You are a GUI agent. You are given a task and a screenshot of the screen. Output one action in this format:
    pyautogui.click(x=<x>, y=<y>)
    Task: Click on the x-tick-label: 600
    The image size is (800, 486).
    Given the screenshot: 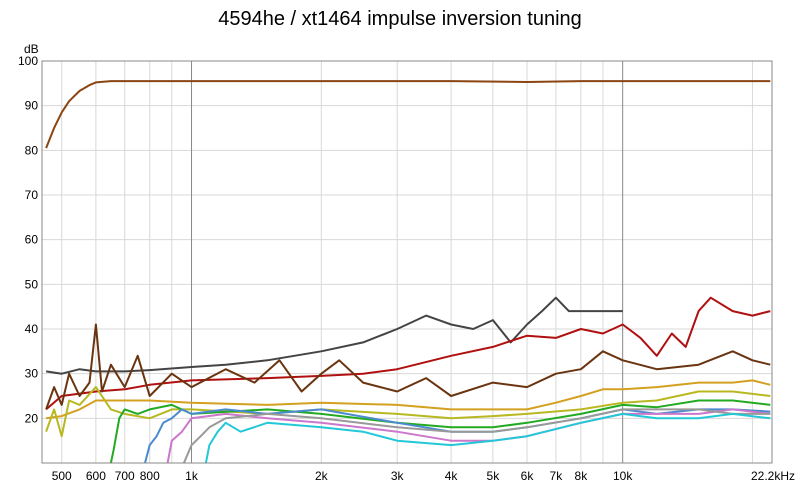 What is the action you would take?
    pyautogui.click(x=96, y=476)
    